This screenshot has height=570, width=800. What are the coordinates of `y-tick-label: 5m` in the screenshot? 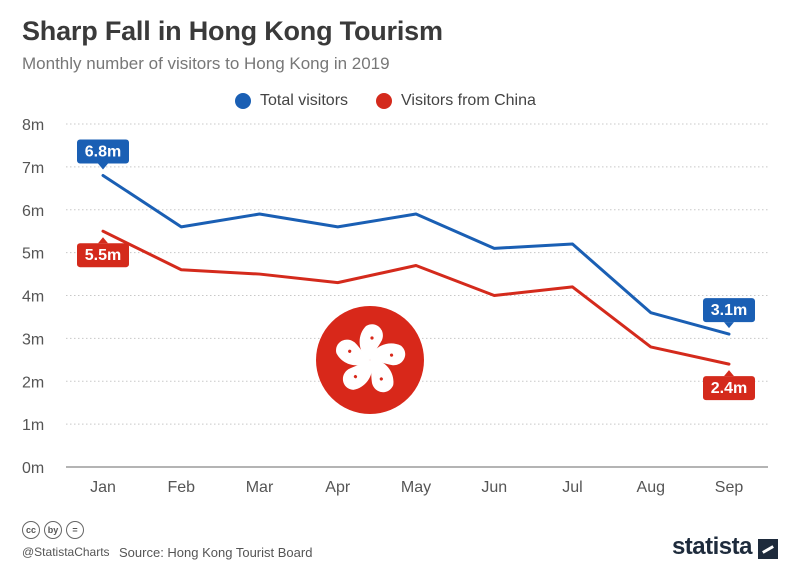 It's located at (33, 254).